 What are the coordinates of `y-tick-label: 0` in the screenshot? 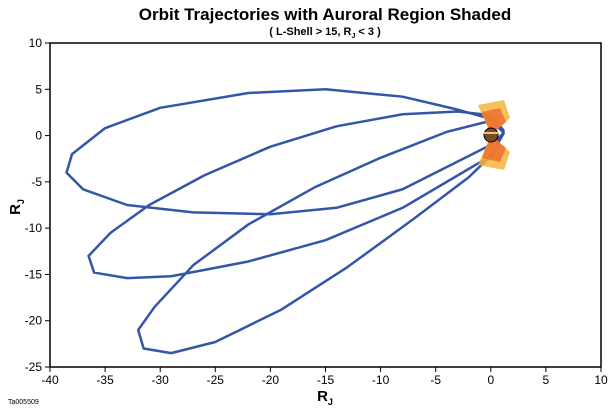 It's located at (38, 136).